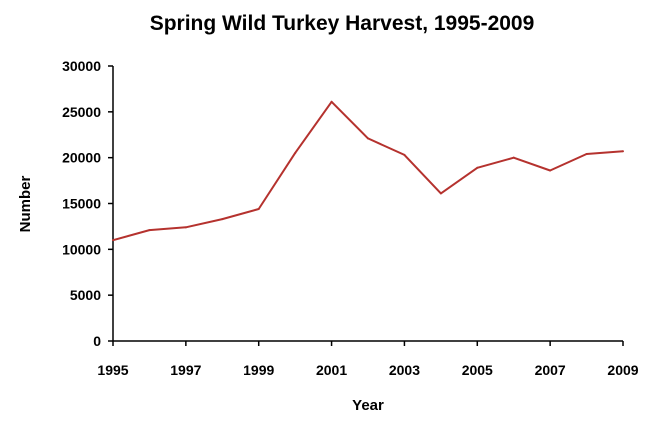 The image size is (647, 442). What do you see at coordinates (85, 295) in the screenshot?
I see `y-tick-label: 5000` at bounding box center [85, 295].